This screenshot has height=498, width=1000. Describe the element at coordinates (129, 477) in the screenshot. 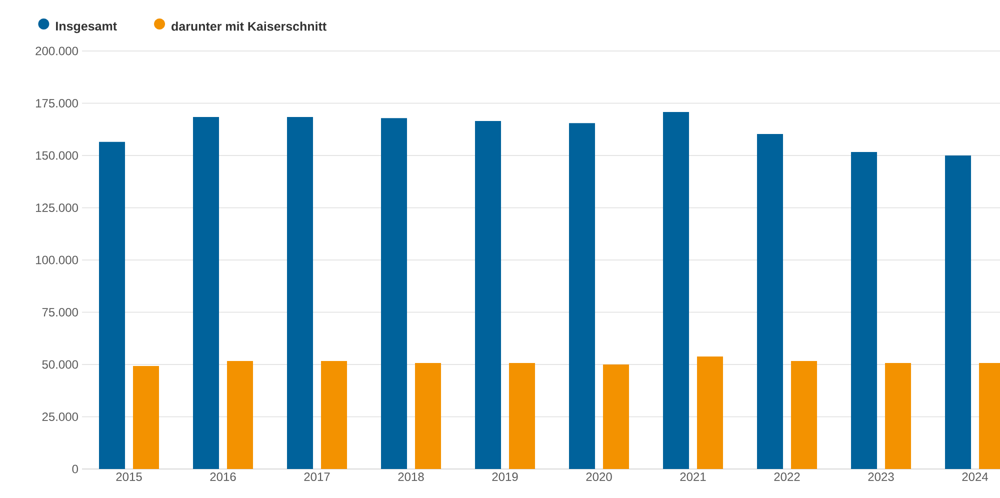

I see `x-tick-label: 2015` at that location.